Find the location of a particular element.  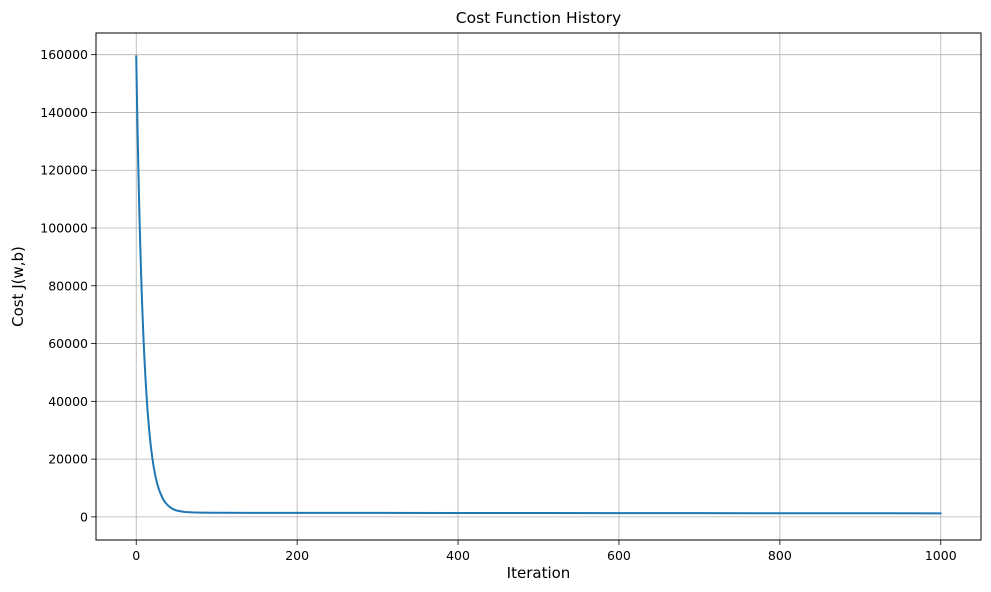

y-tick-label: 140000 is located at coordinates (64, 112).